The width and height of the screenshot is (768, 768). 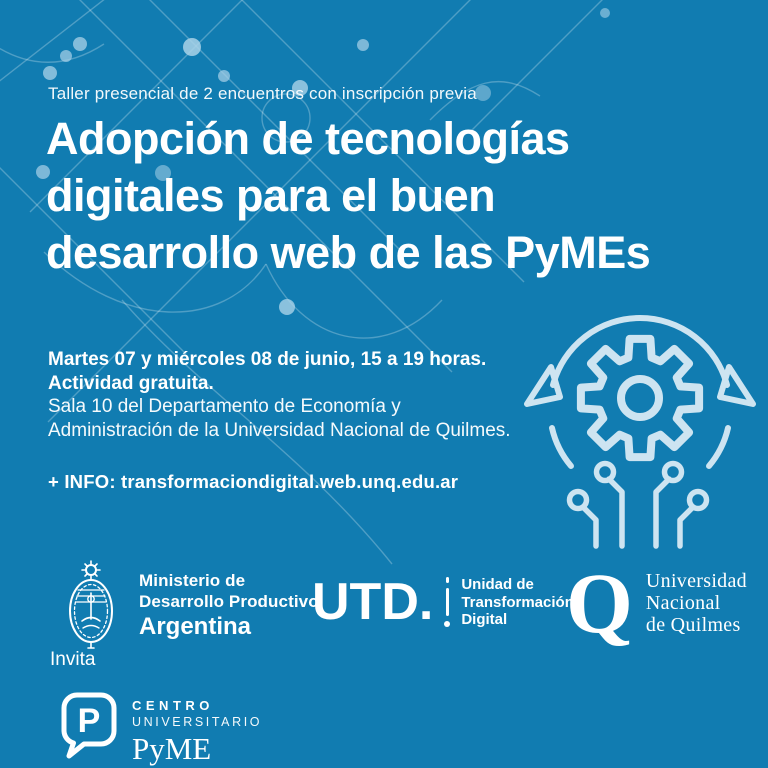 What do you see at coordinates (484, 619) in the screenshot?
I see `utd-name-line3: Digital` at bounding box center [484, 619].